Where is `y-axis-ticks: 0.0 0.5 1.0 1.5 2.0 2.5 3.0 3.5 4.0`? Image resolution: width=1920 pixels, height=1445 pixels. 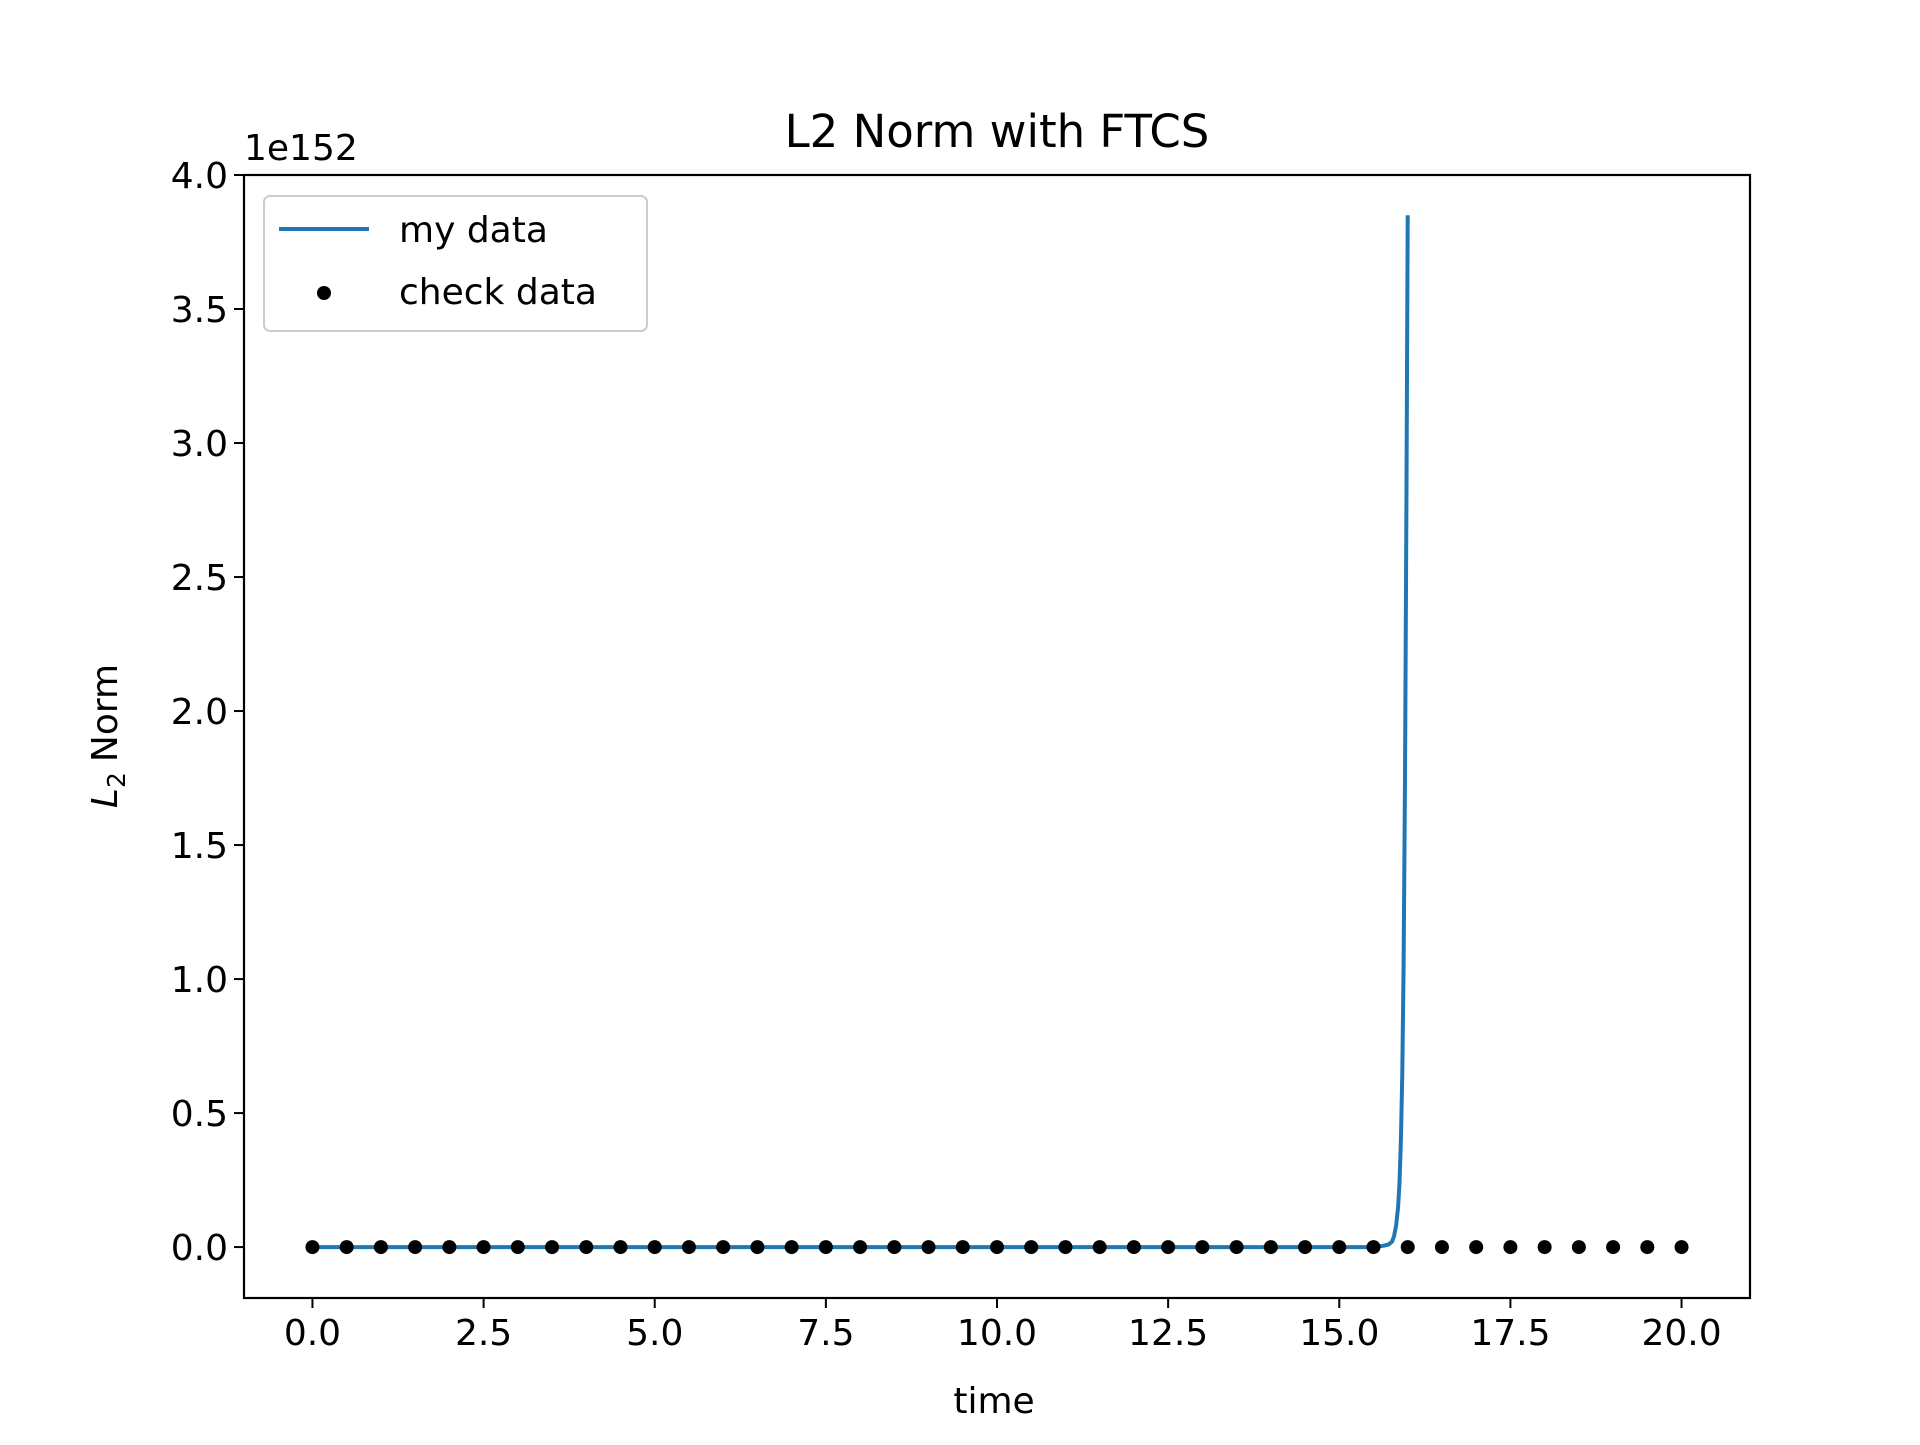 y-axis-ticks: 0.0 0.5 1.0 1.5 2.0 2.5 3.0 3.5 4.0 is located at coordinates (207, 712).